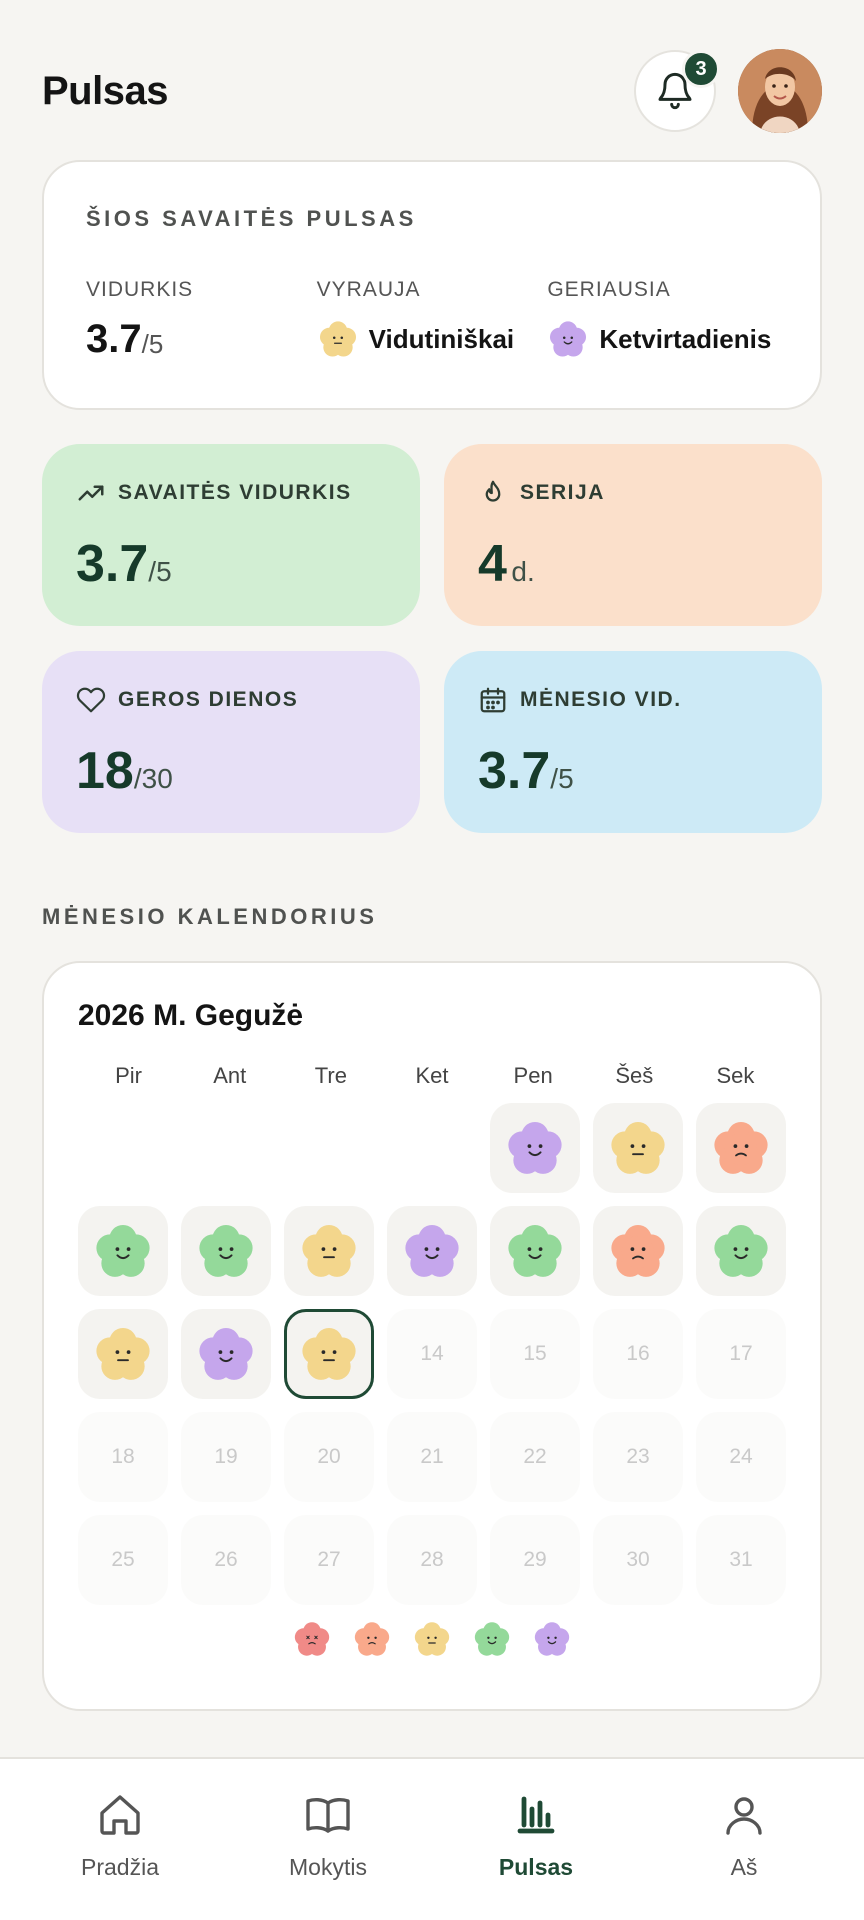 The image size is (864, 1920). Describe the element at coordinates (432, 1639) in the screenshot. I see `legend-mood-3-icon` at that location.